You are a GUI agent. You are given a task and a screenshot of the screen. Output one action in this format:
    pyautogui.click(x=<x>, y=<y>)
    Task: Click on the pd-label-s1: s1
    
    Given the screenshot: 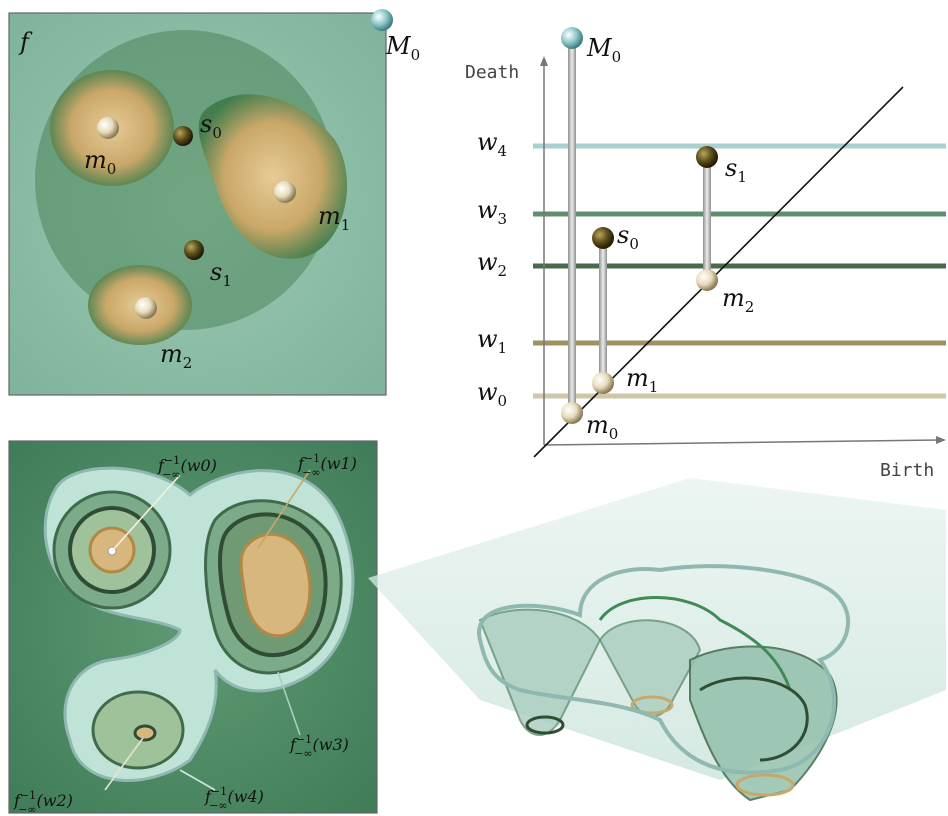 What is the action you would take?
    pyautogui.click(x=736, y=170)
    